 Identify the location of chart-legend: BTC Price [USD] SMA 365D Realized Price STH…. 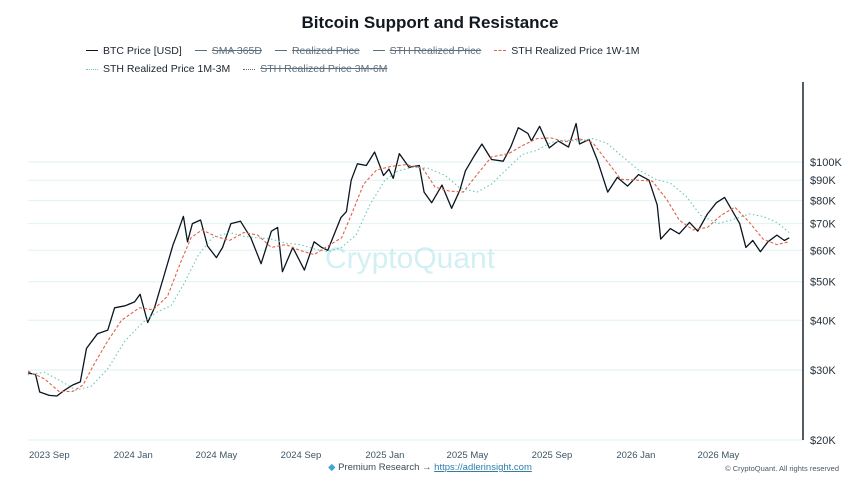
(446, 58).